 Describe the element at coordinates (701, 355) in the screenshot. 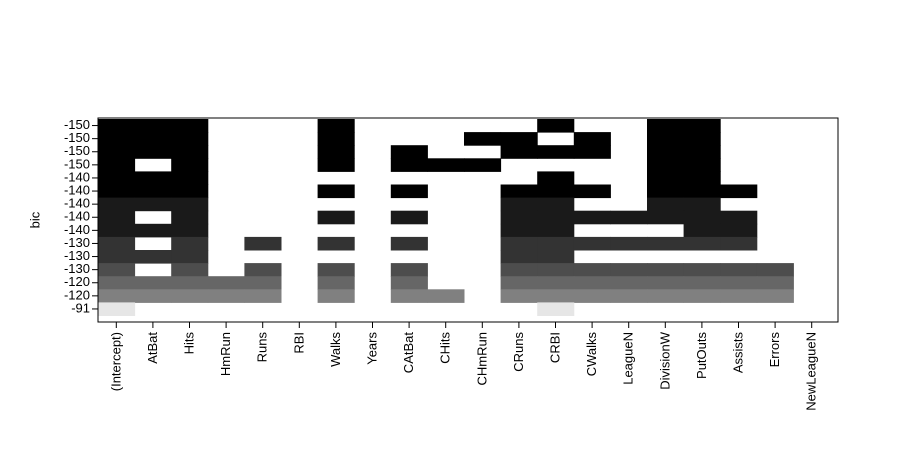

I see `x-tick-label-putouts: PutOuts` at that location.